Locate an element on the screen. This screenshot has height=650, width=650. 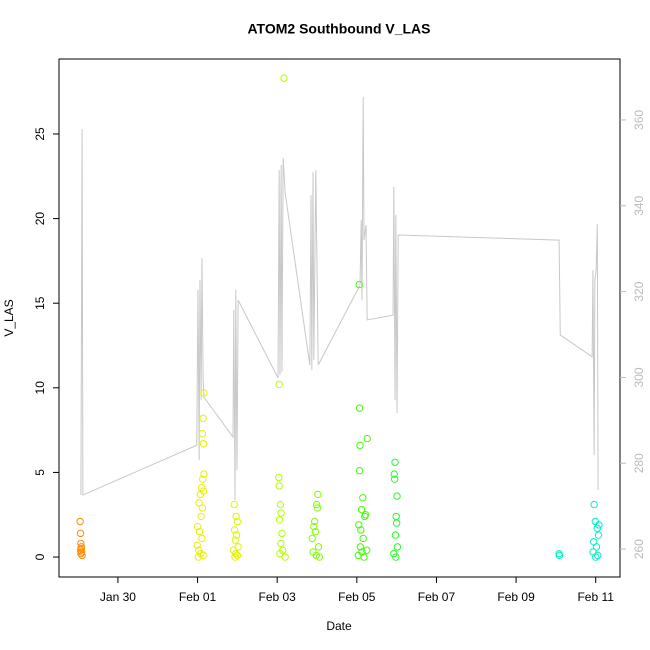
x-tick-label: Feb 01 is located at coordinates (198, 597).